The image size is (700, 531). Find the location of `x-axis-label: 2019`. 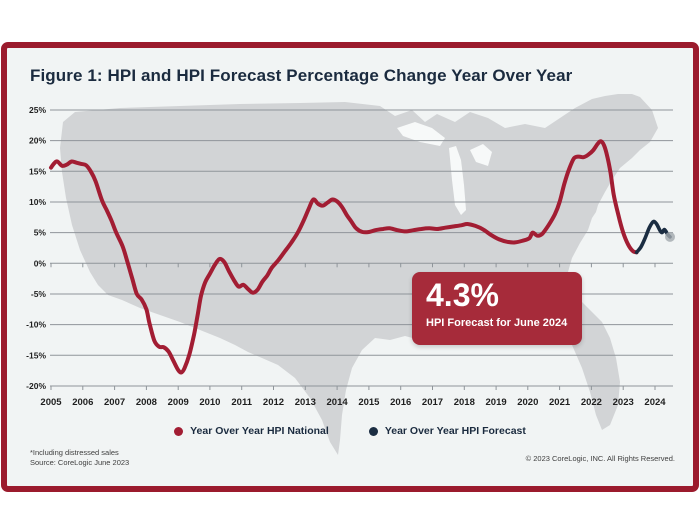

x-axis-label: 2019 is located at coordinates (496, 402).